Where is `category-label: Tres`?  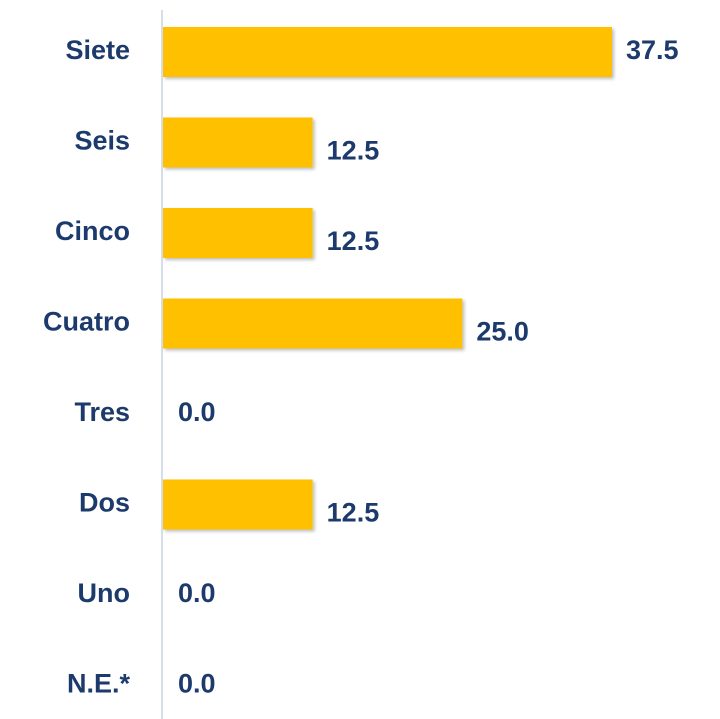 category-label: Tres is located at coordinates (102, 412).